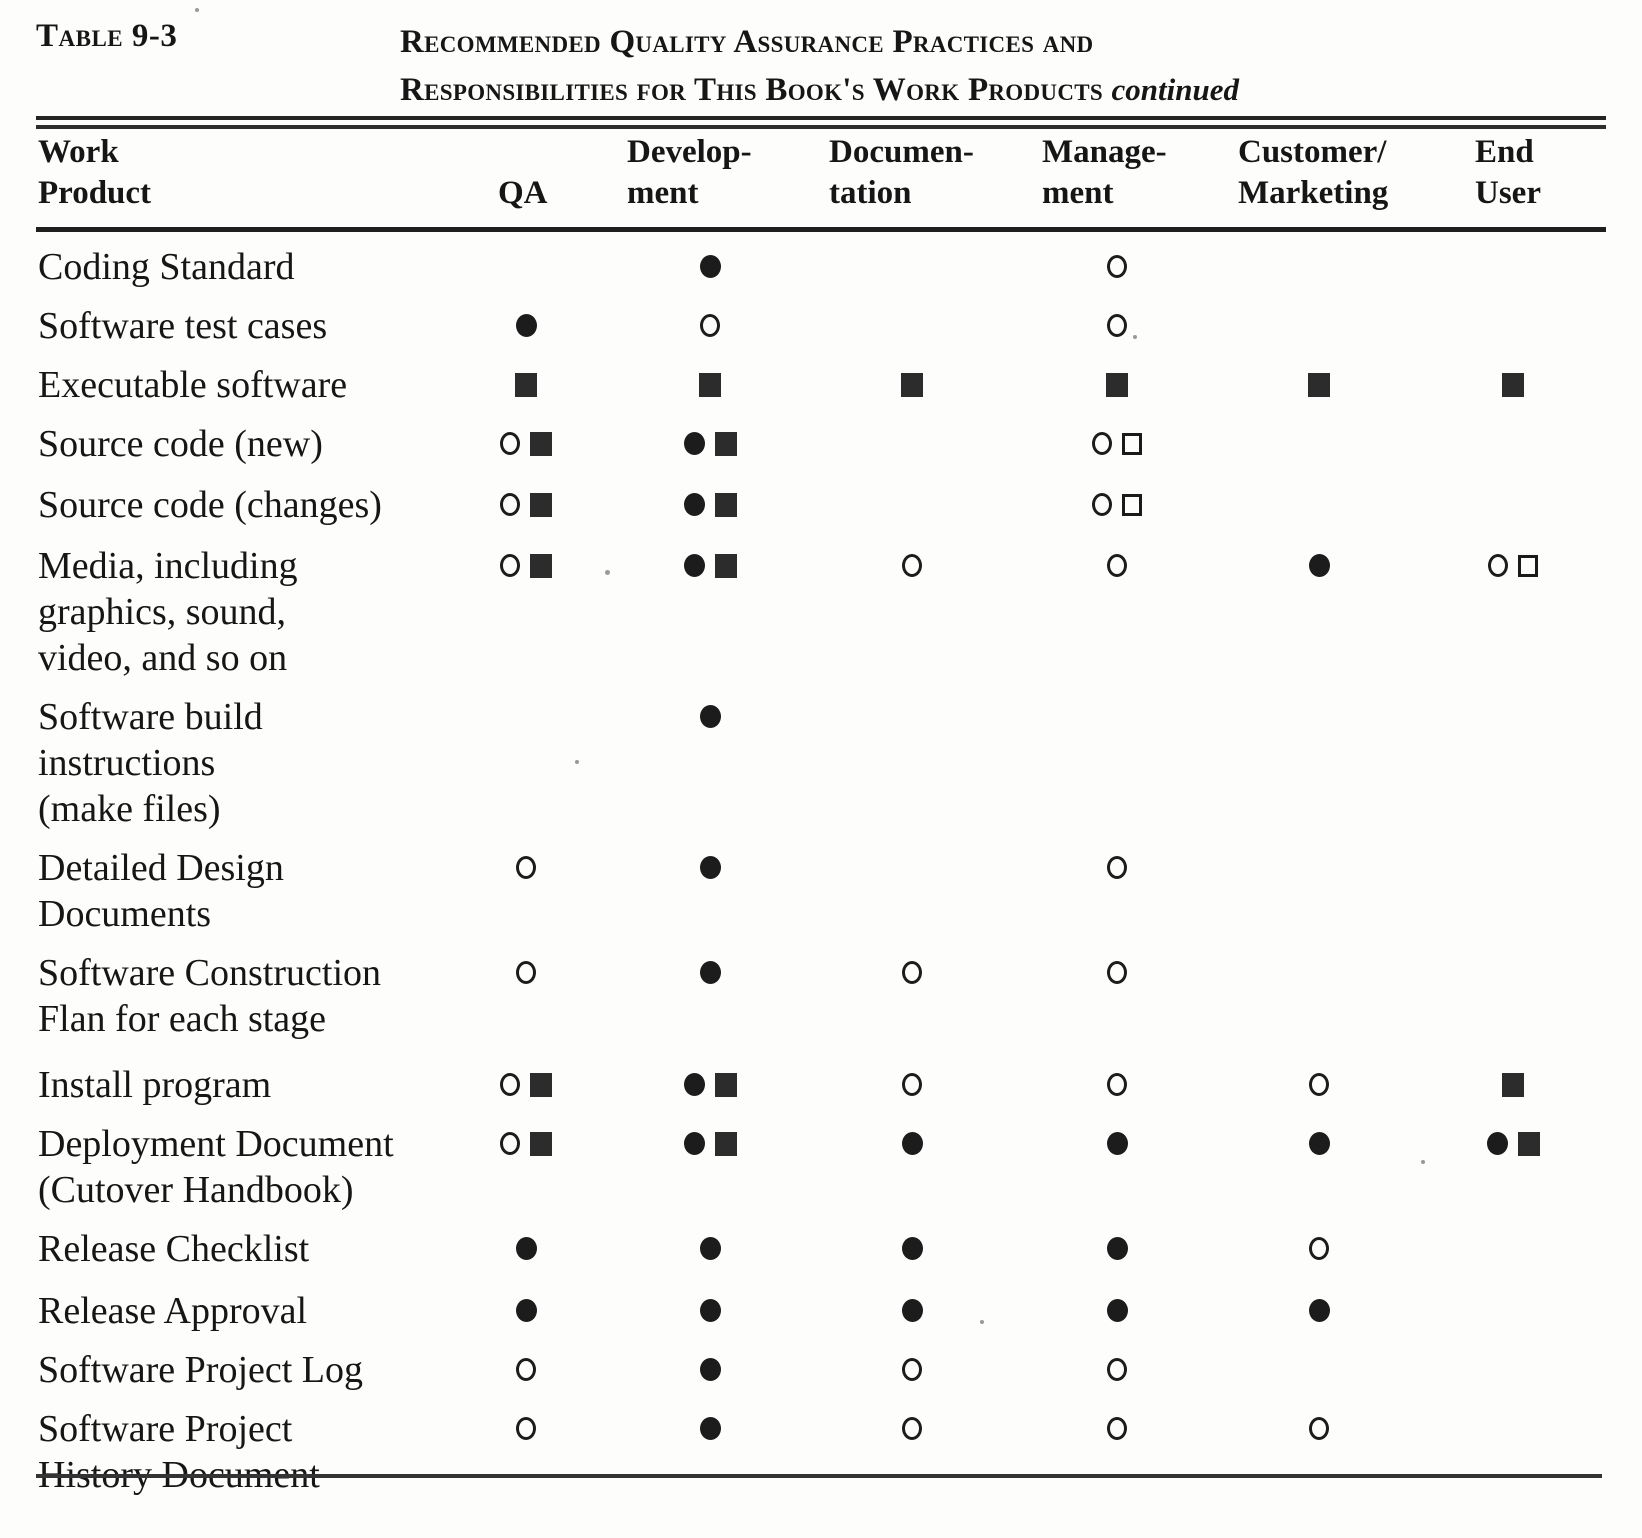 Image resolution: width=1642 pixels, height=1538 pixels. What do you see at coordinates (819, 1476) in the screenshot?
I see `bottom-rule` at bounding box center [819, 1476].